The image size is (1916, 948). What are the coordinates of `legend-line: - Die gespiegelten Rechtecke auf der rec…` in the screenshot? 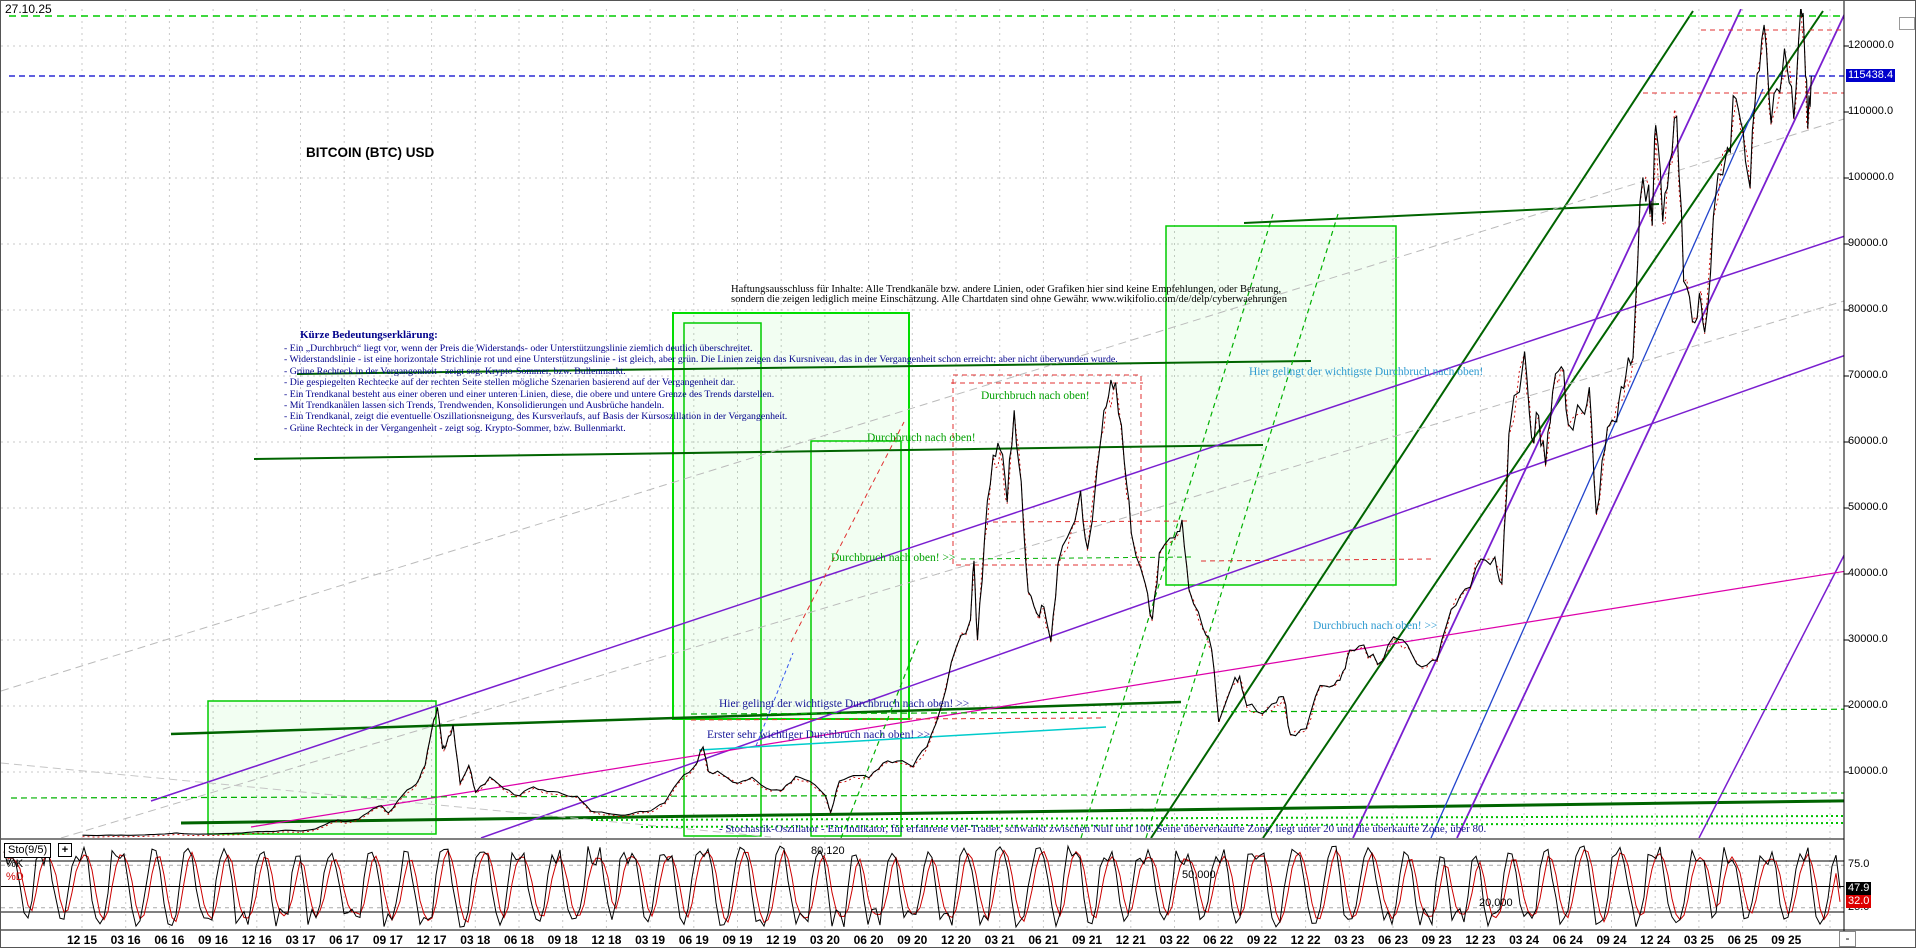 It's located at (510, 383).